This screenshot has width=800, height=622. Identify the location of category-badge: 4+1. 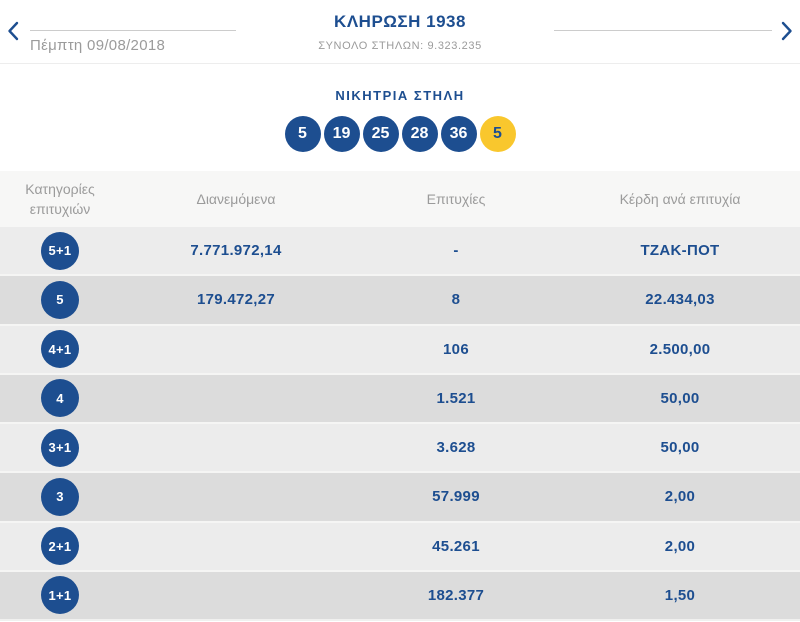
(60, 349).